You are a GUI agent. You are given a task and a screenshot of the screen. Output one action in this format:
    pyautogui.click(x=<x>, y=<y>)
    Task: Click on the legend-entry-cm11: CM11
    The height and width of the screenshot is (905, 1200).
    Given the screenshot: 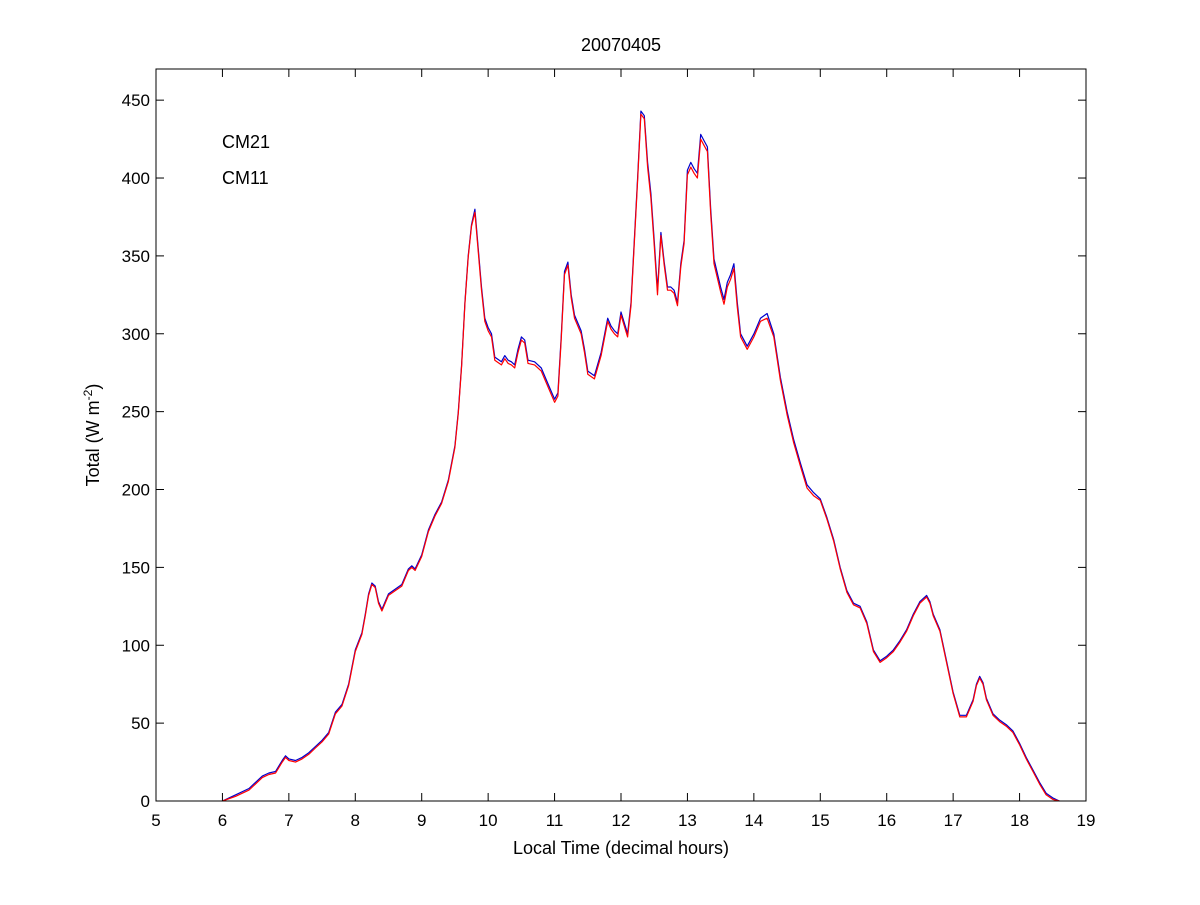 What is the action you would take?
    pyautogui.click(x=245, y=178)
    